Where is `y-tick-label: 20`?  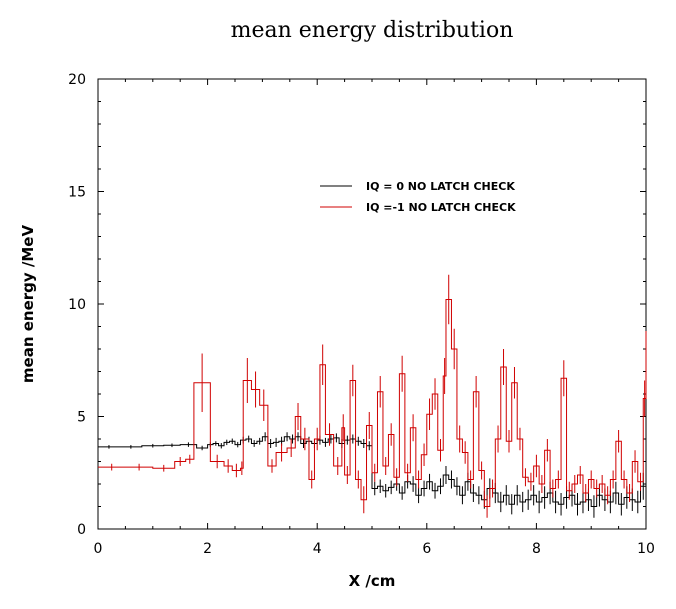 y-tick-label: 20 is located at coordinates (77, 80).